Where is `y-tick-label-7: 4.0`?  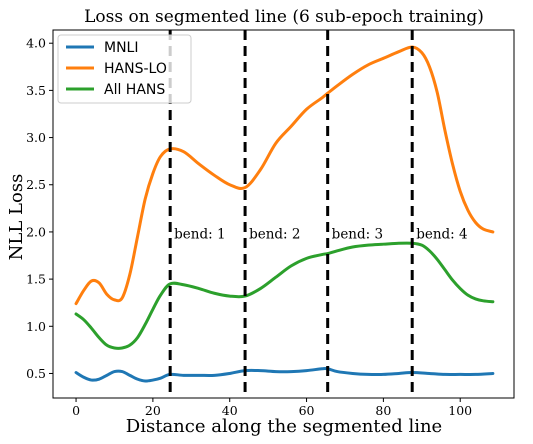 y-tick-label-7: 4.0 is located at coordinates (36, 43).